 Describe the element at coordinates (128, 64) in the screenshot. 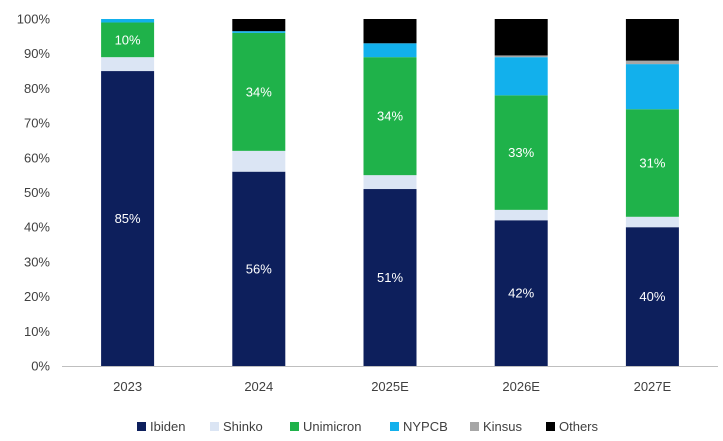

I see `bar-segment-shinko-2023` at that location.